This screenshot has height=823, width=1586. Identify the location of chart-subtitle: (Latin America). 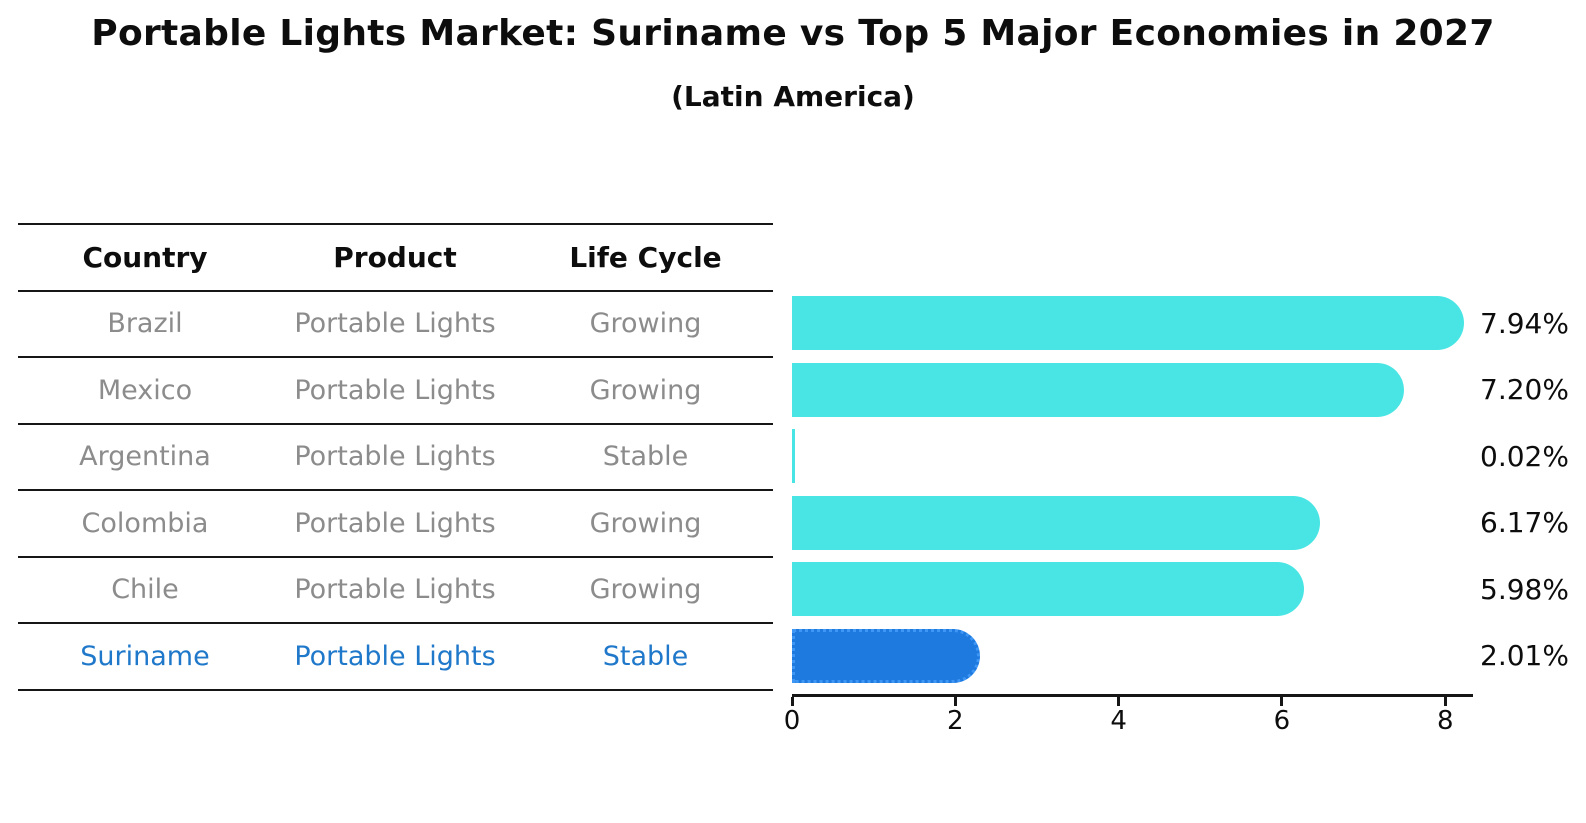
(793, 96).